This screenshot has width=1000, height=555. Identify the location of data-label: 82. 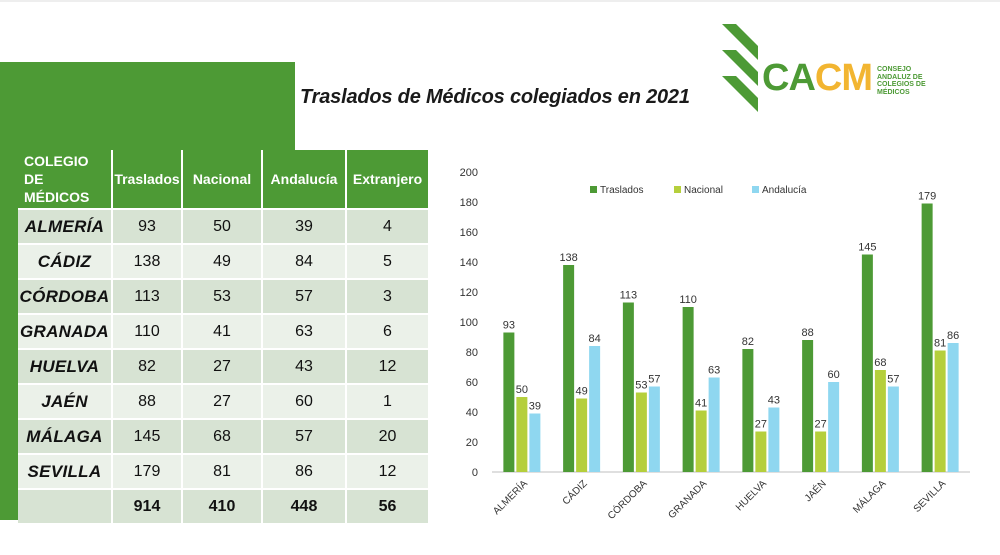
(748, 342).